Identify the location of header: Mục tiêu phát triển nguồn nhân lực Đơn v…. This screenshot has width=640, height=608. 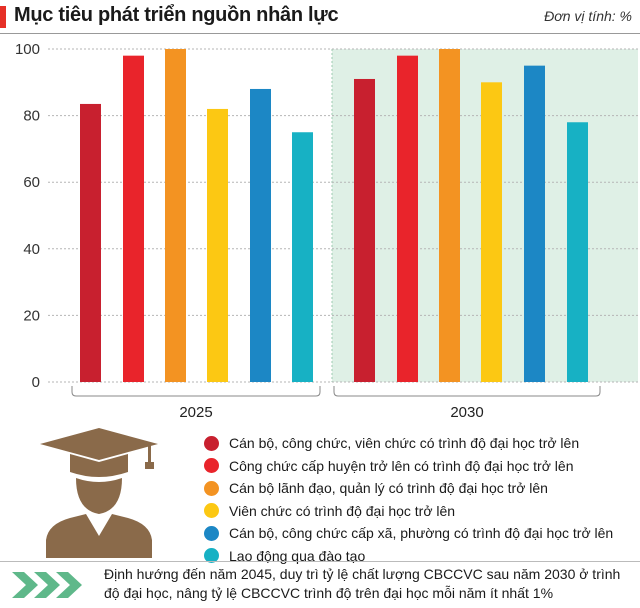
(320, 17).